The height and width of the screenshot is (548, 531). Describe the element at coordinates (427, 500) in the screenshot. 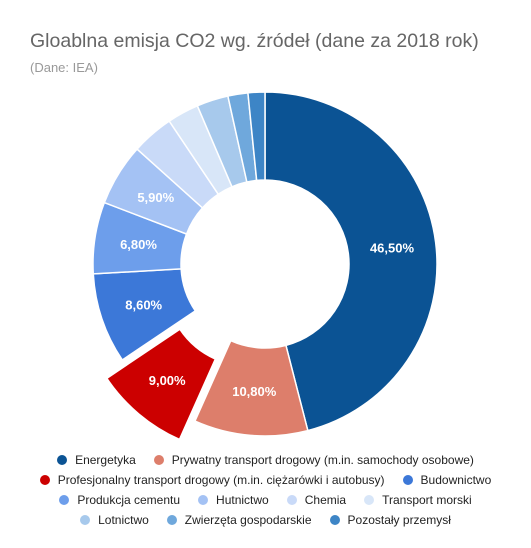

I see `legend-label: Transport morski` at that location.